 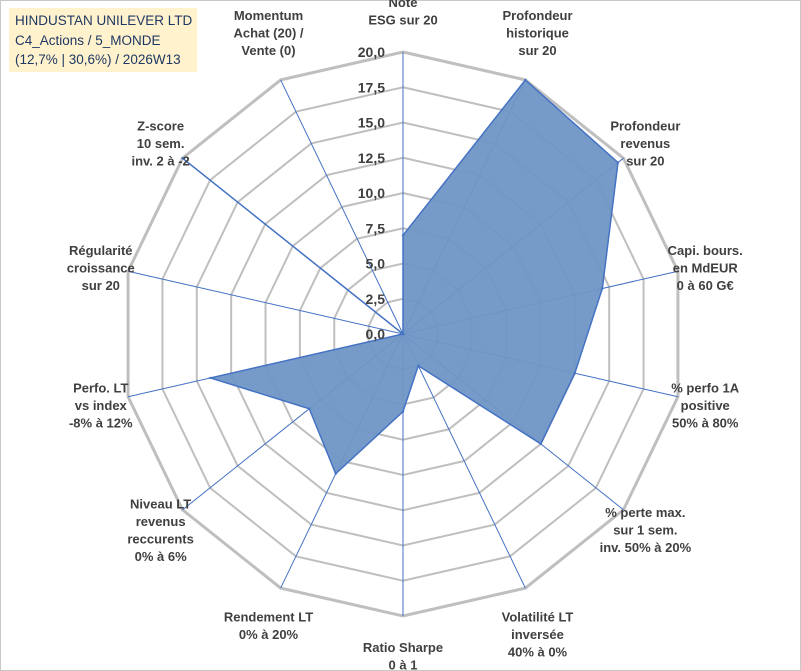 What do you see at coordinates (88, 40) in the screenshot?
I see `chart-title-category: C4_Actions / 5_MONDE` at bounding box center [88, 40].